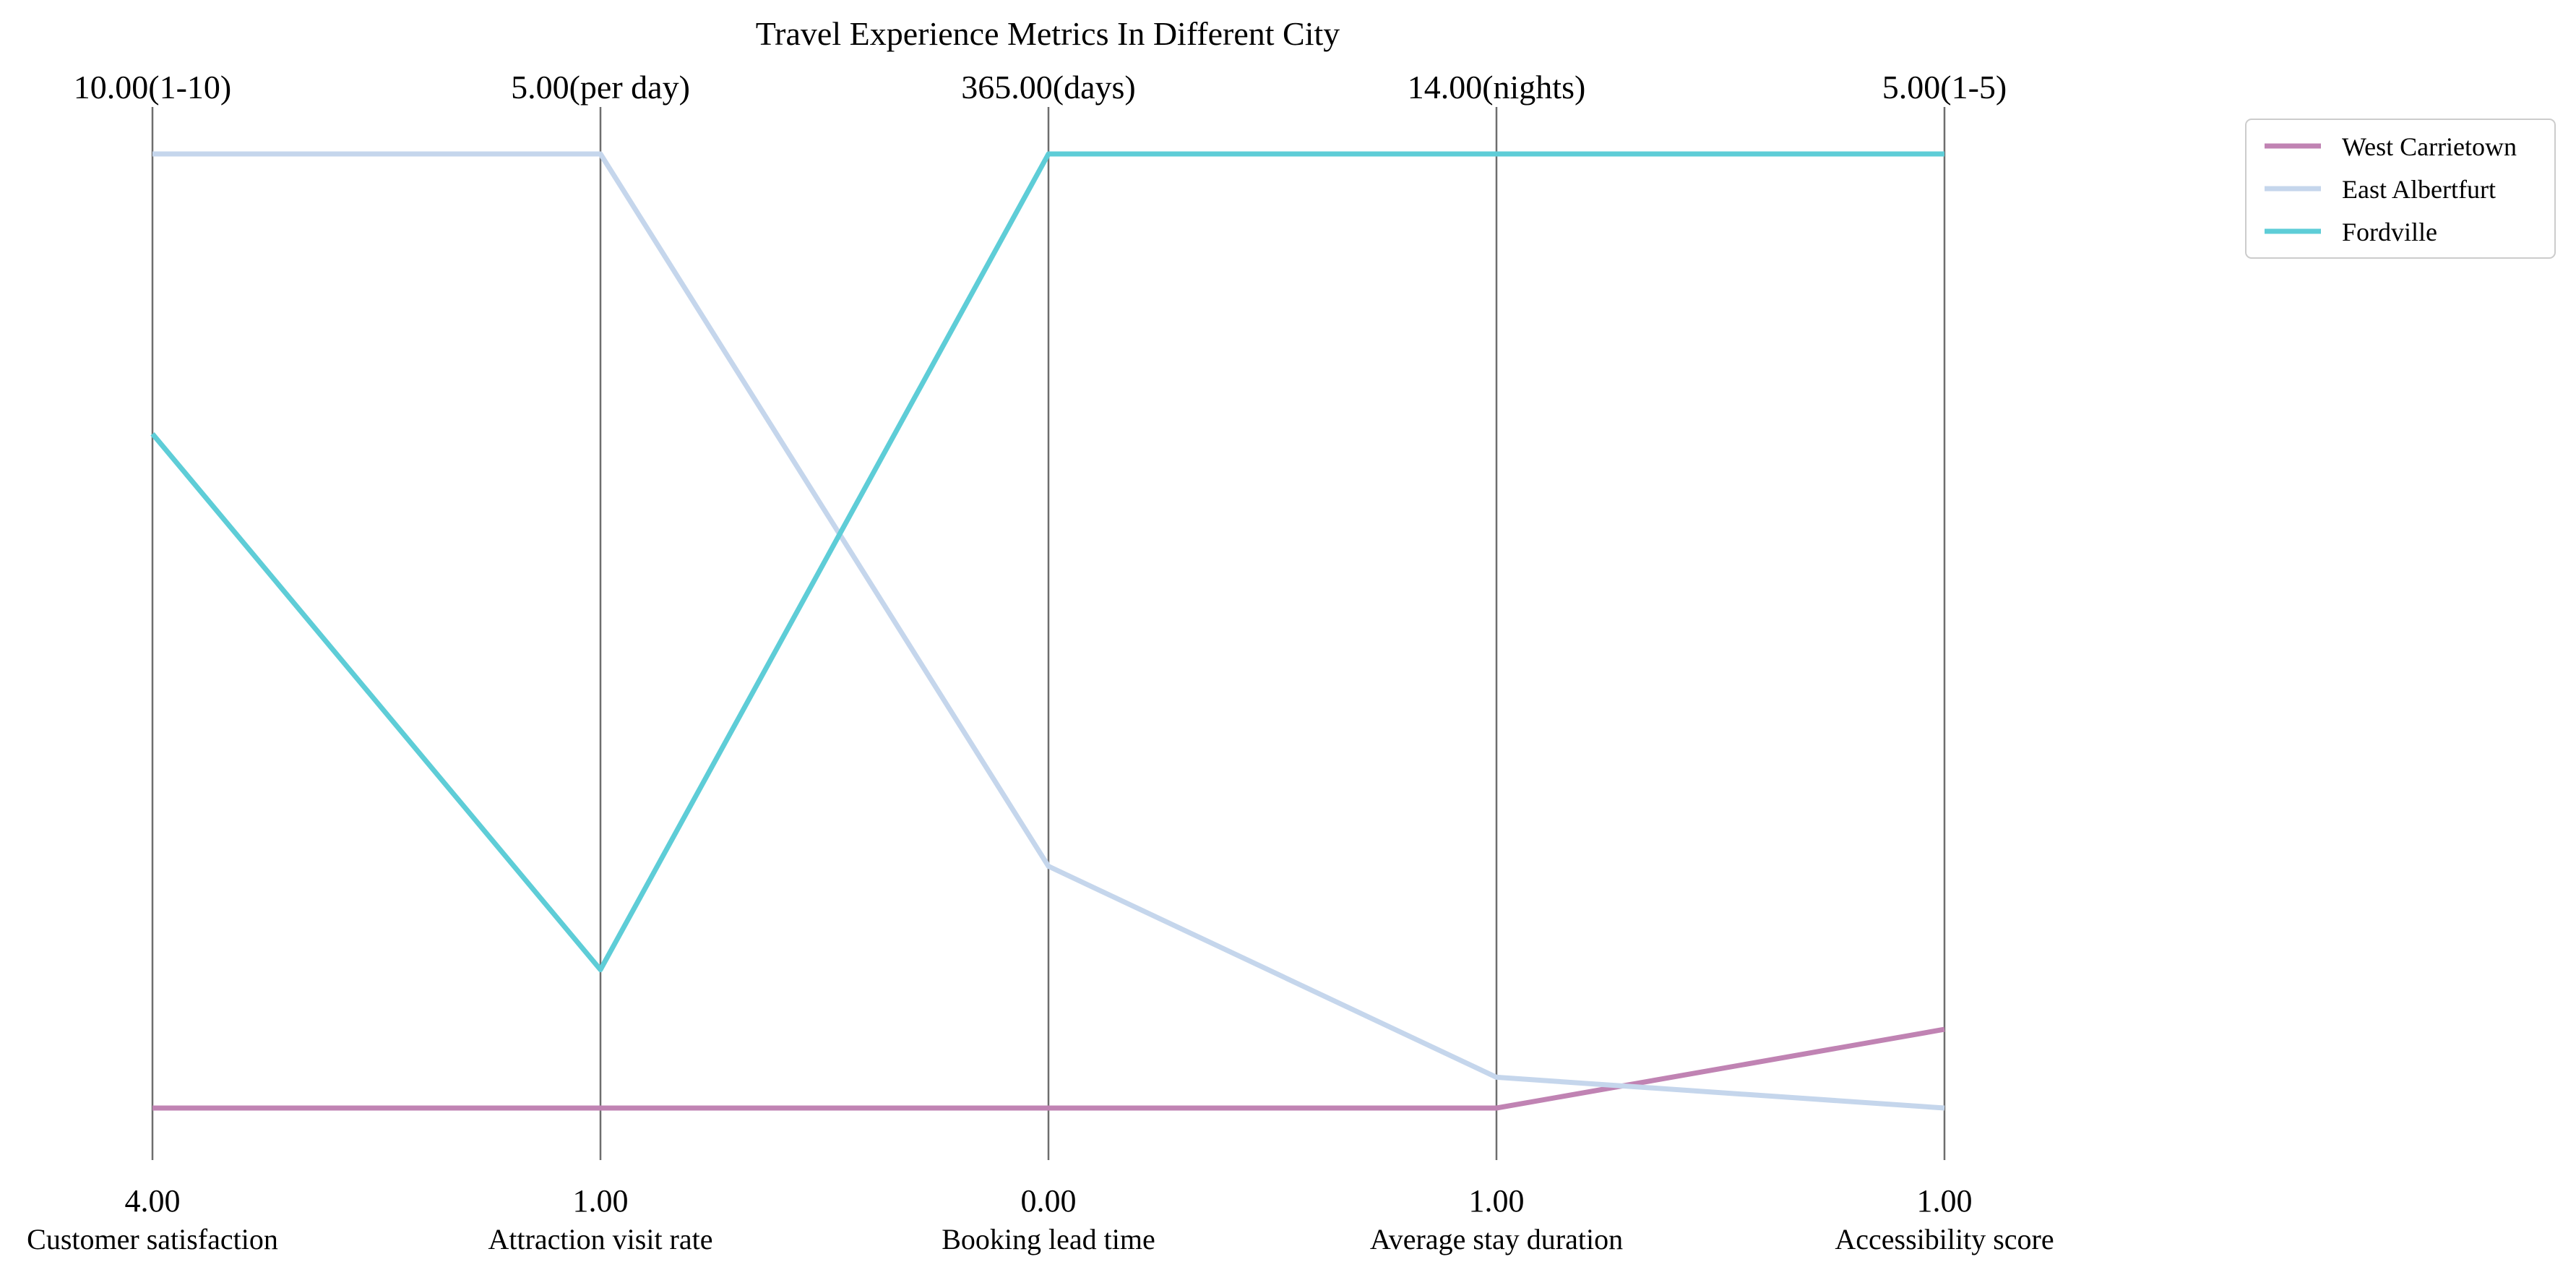 This screenshot has width=2576, height=1275. I want to click on axis-max-label: 10.00(1-10), so click(152, 87).